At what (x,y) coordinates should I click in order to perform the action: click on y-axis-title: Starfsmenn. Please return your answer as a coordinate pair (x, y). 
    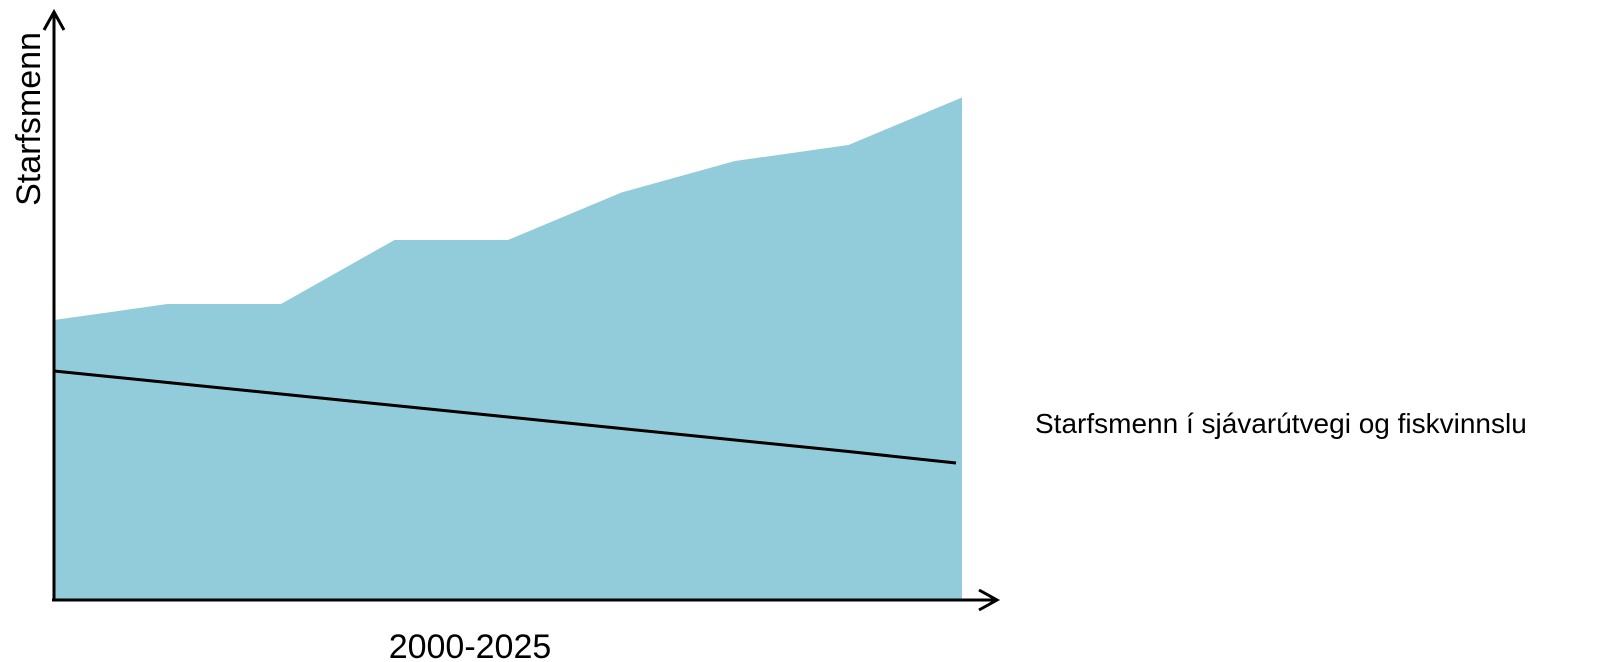
    Looking at the image, I should click on (29, 119).